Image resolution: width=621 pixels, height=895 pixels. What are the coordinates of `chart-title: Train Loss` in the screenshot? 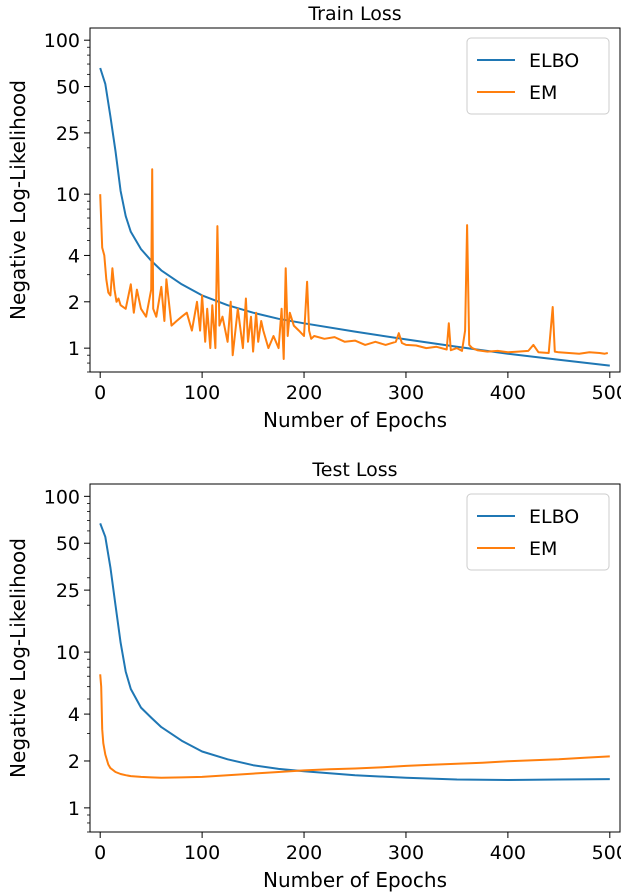 It's located at (354, 14).